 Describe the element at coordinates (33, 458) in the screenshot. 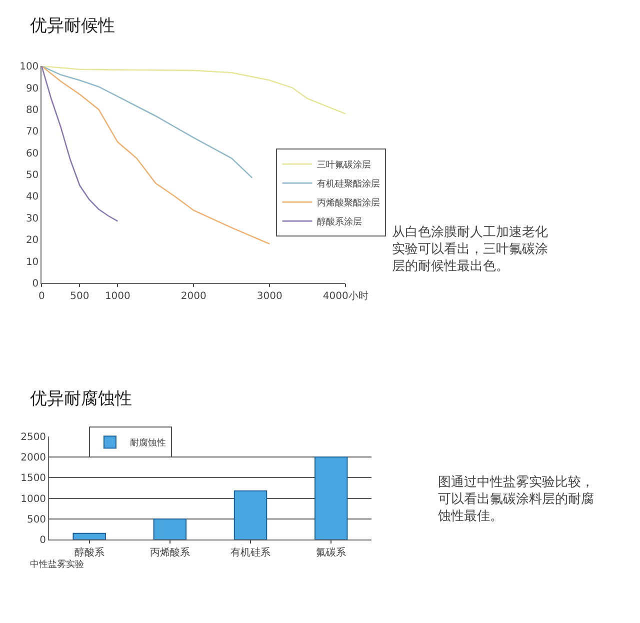

I see `y-tick-label: 2000` at that location.